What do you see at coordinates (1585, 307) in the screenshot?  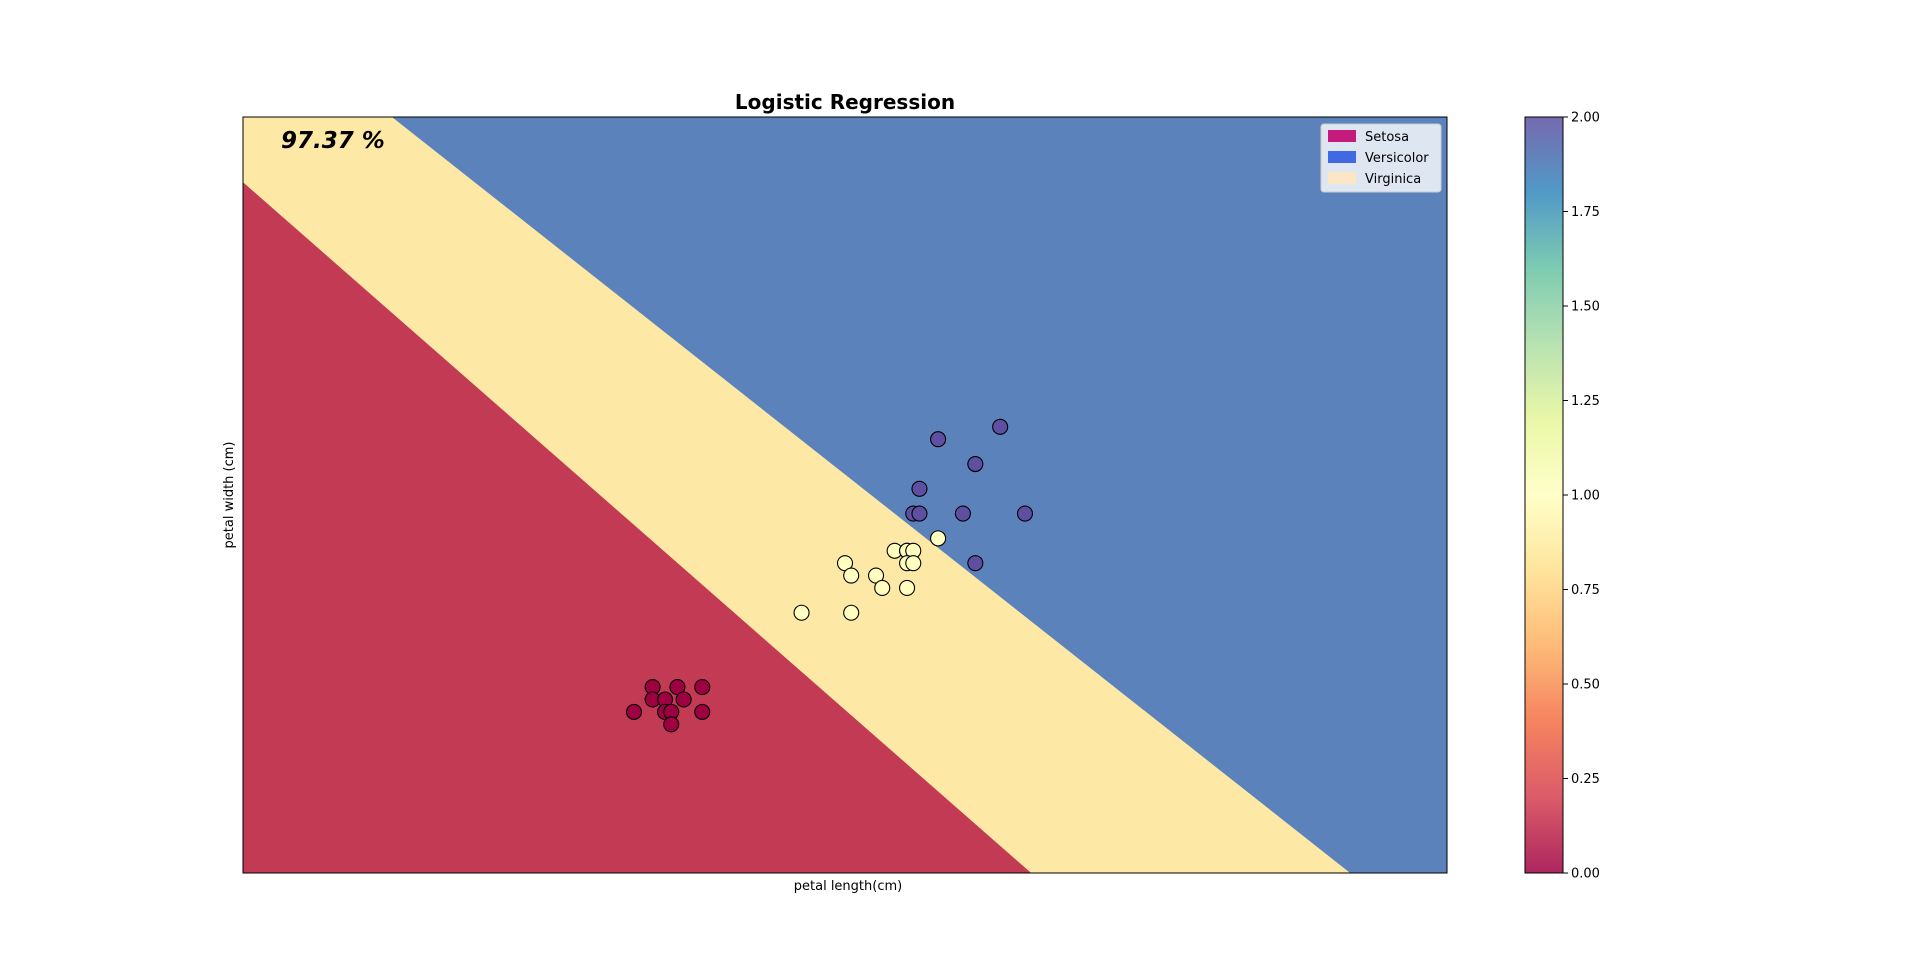 I see `colorbar-tick-label: 1.50` at bounding box center [1585, 307].